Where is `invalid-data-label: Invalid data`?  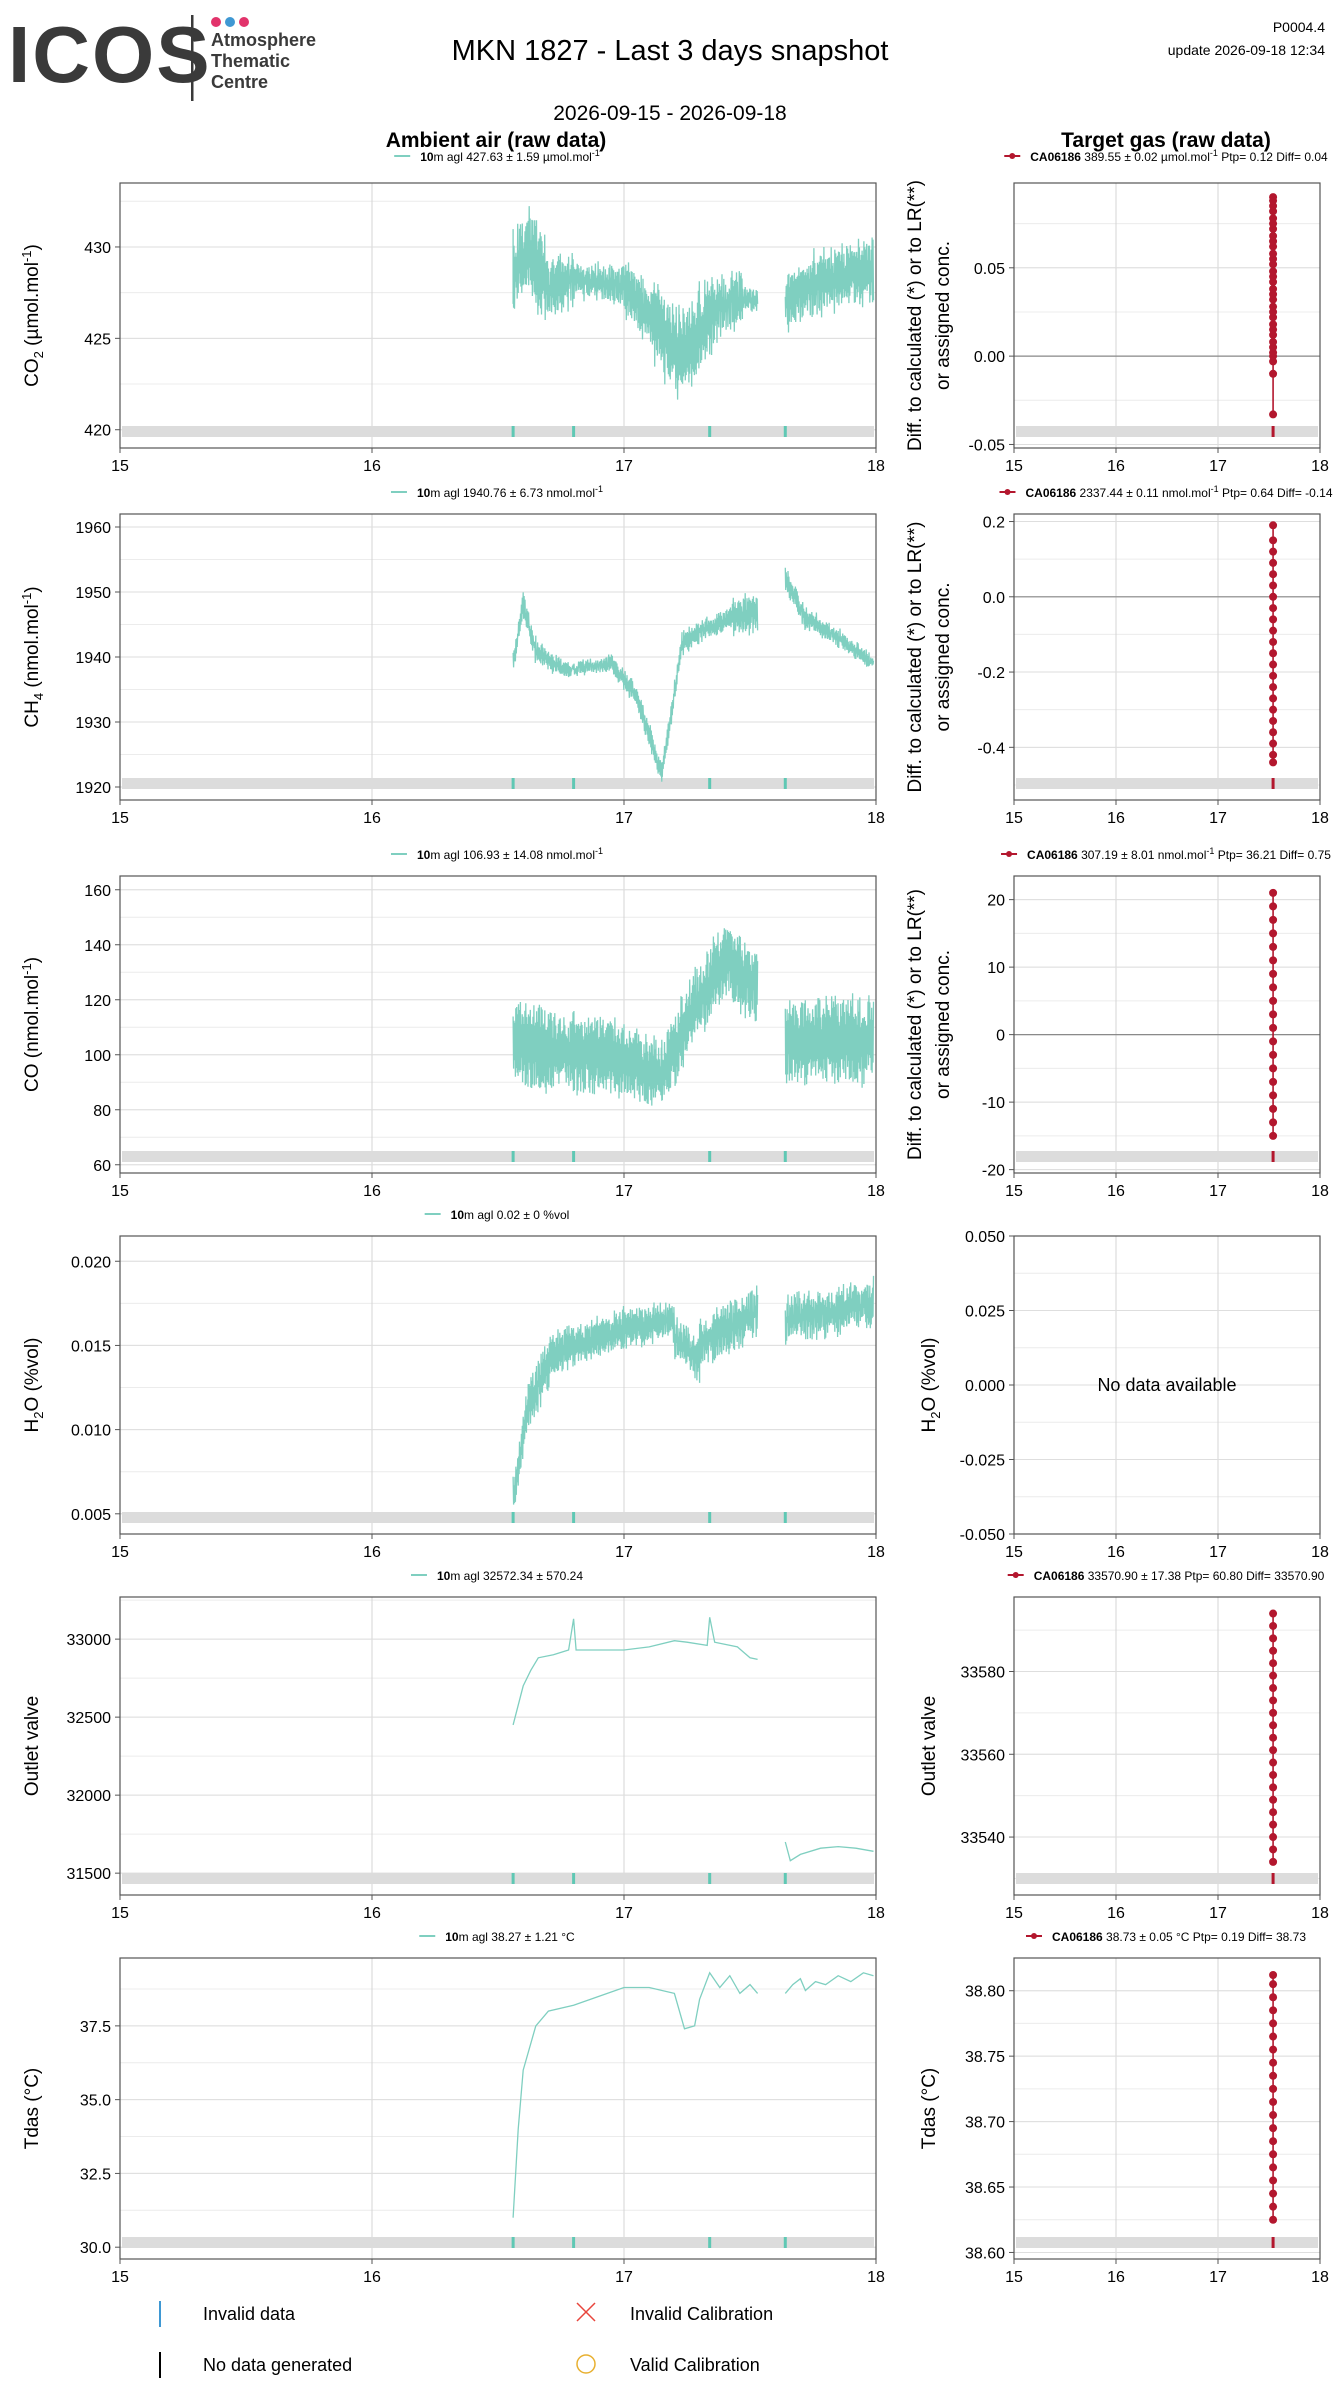 invalid-data-label: Invalid data is located at coordinates (249, 2314).